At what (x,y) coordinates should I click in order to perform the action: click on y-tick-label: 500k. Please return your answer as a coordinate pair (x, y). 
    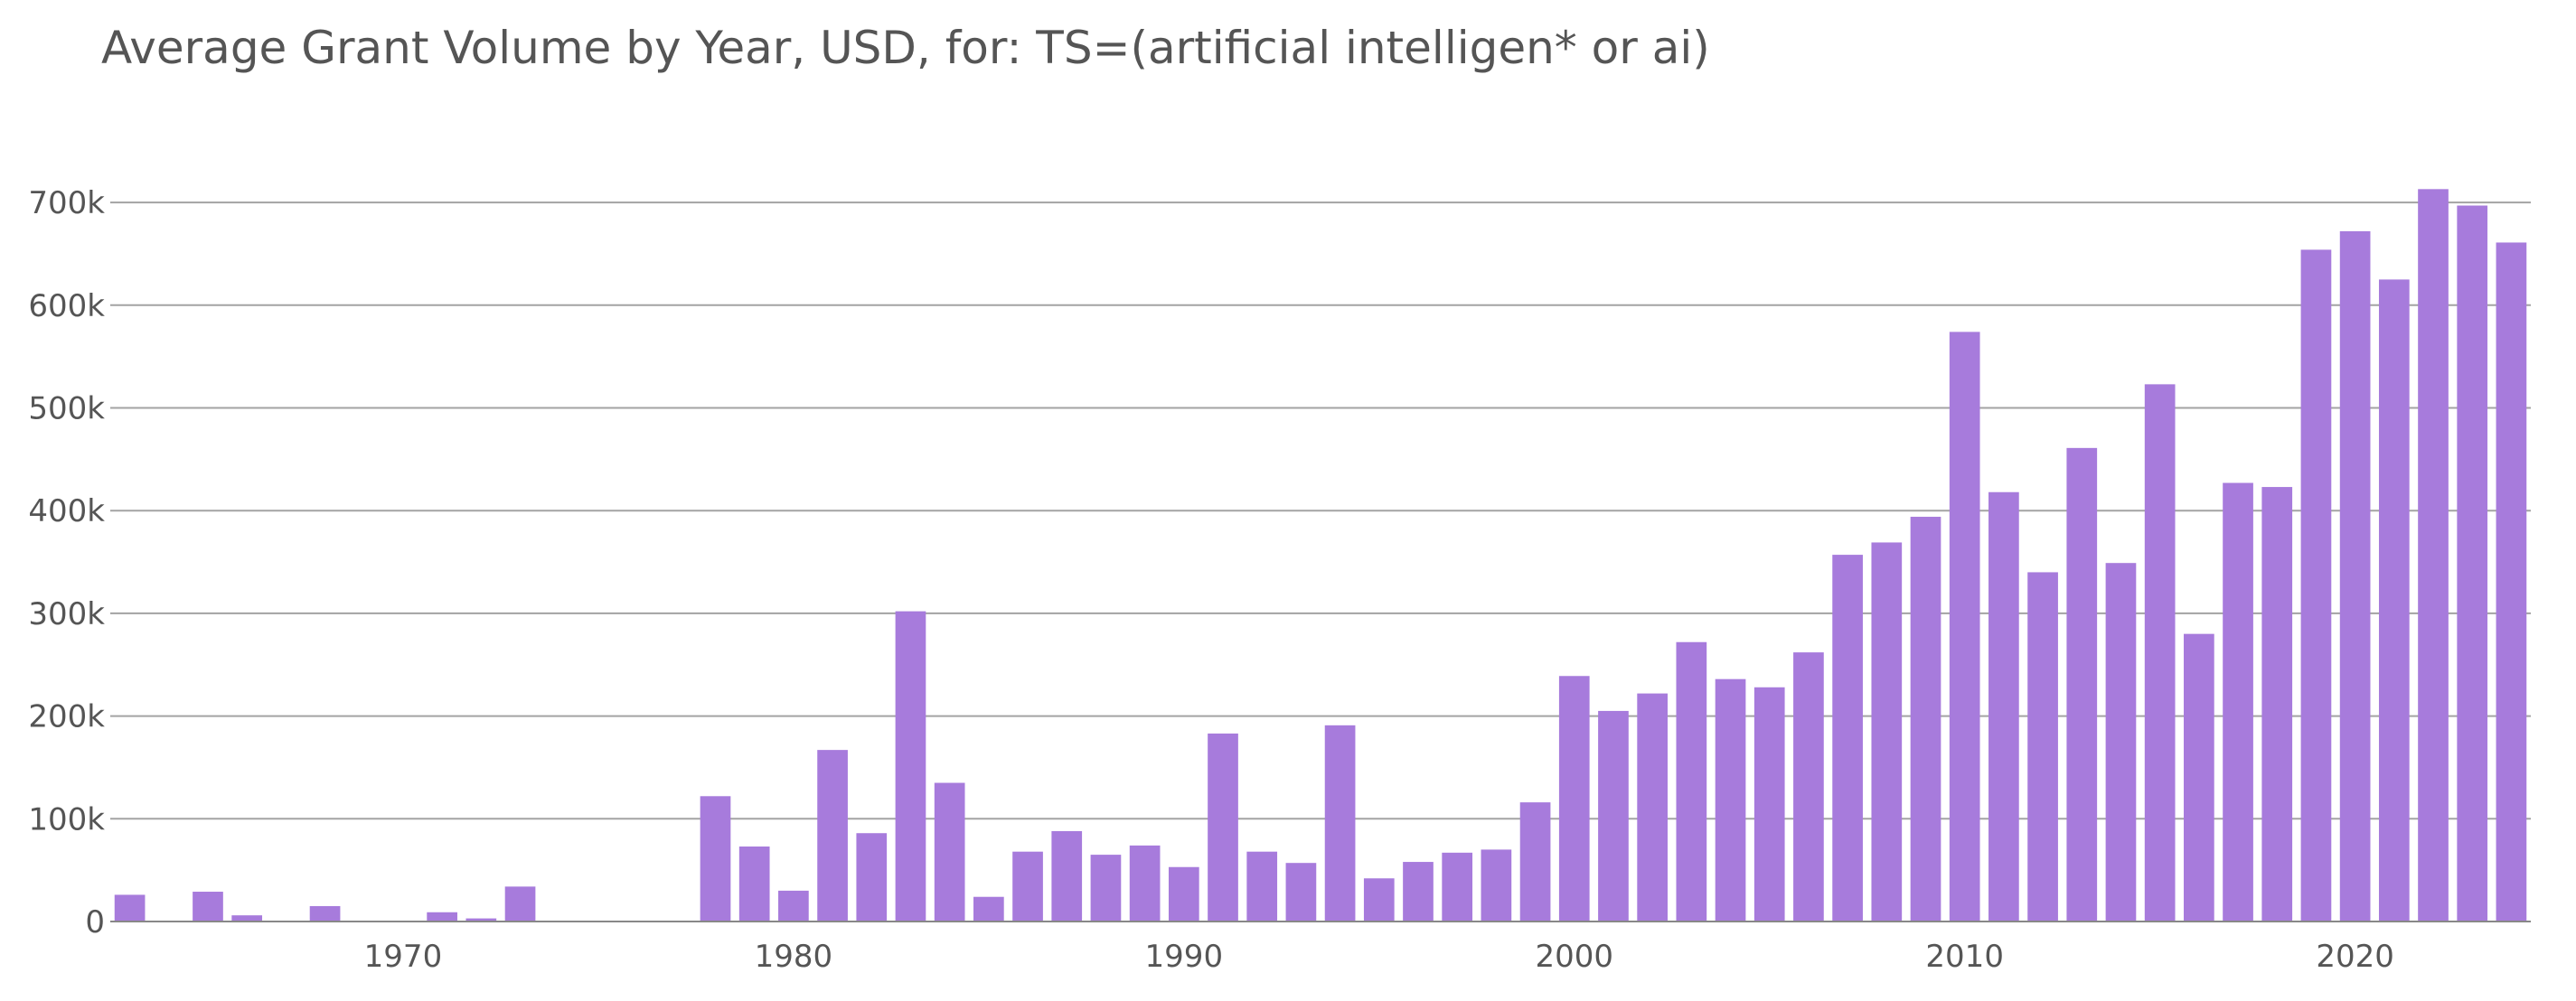
    Looking at the image, I should click on (66, 409).